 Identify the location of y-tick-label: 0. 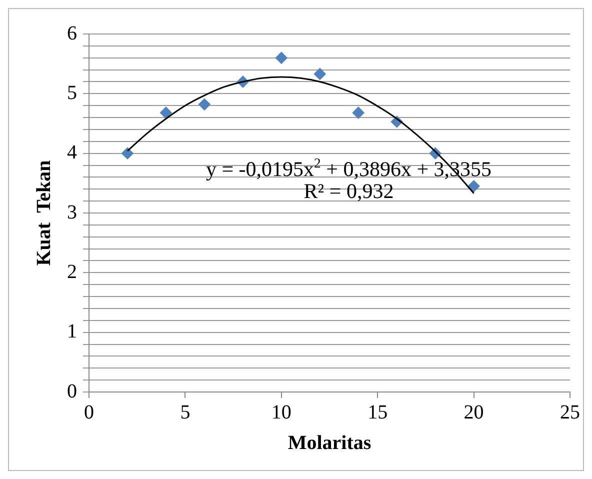
(72, 391).